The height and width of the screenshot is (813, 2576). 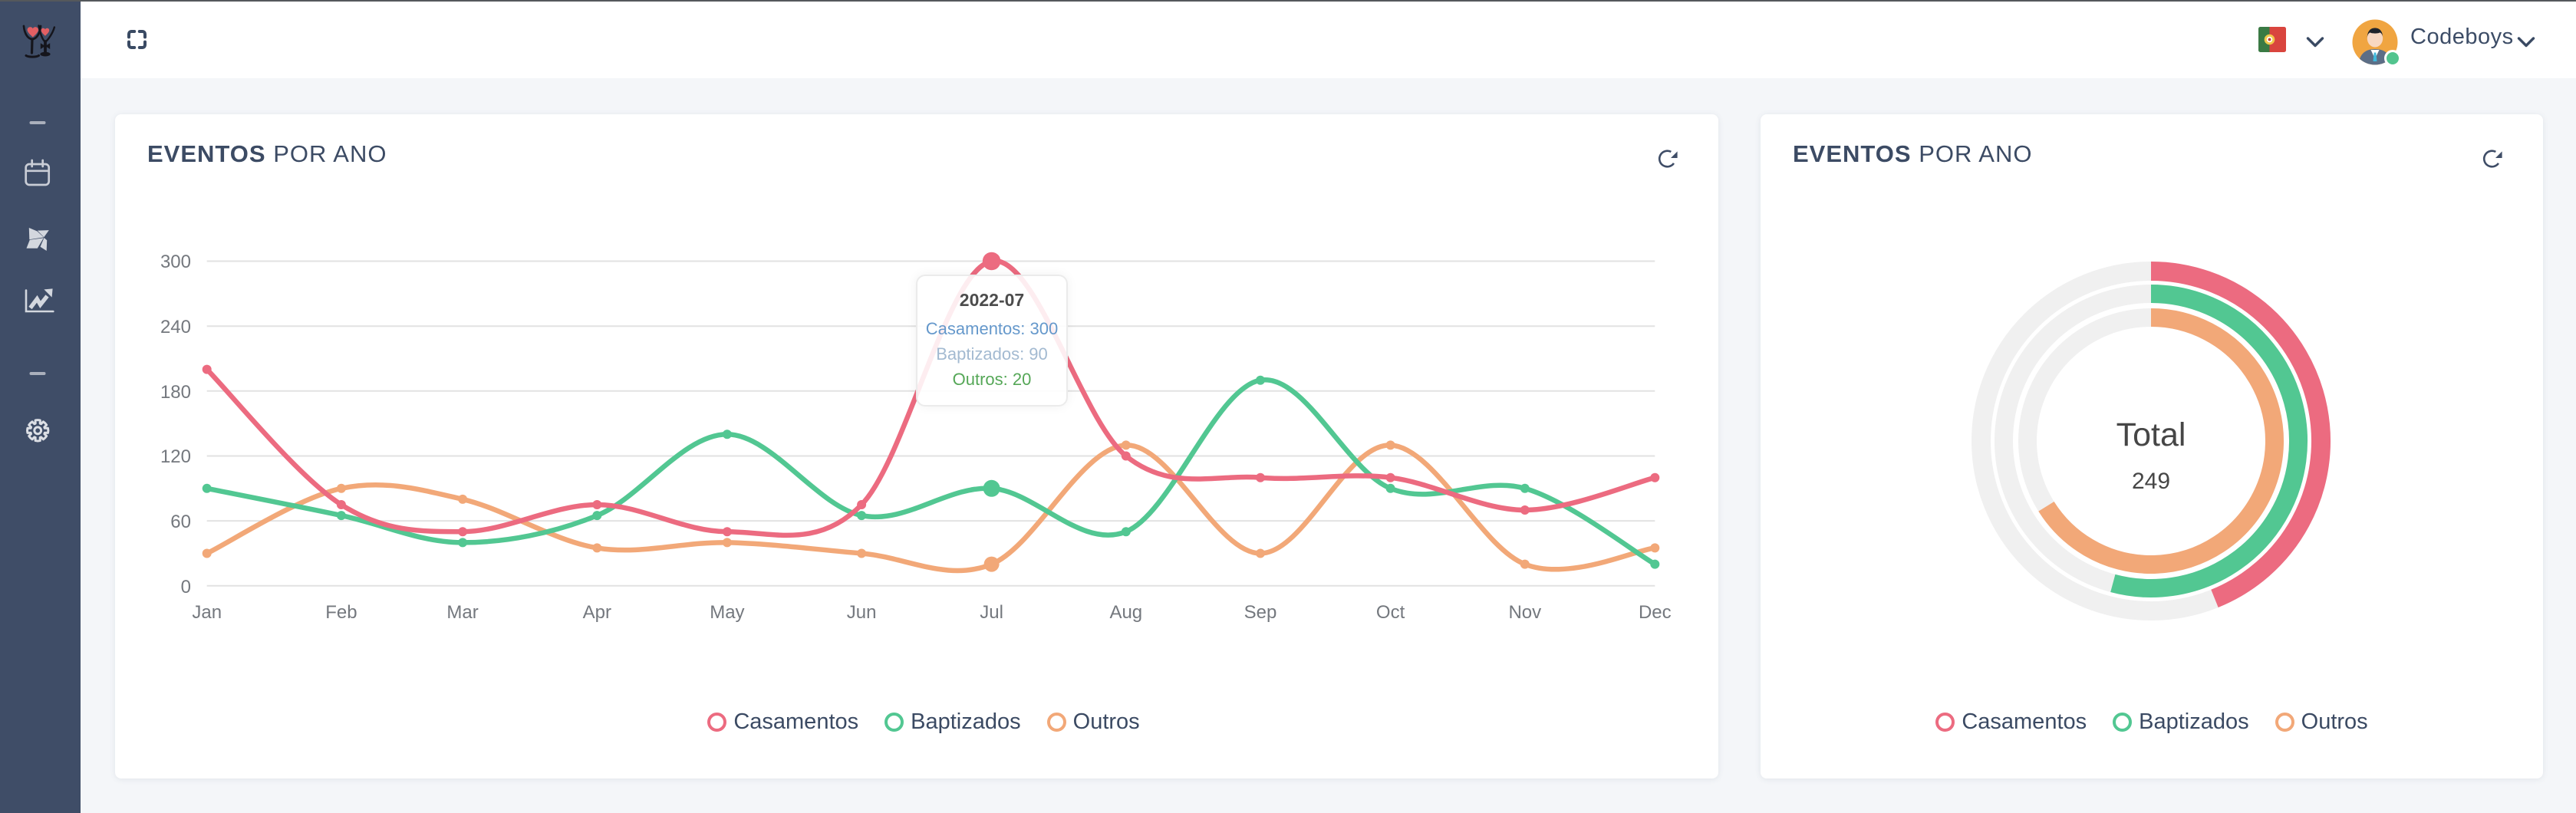 What do you see at coordinates (597, 612) in the screenshot?
I see `svg-text: Apr` at bounding box center [597, 612].